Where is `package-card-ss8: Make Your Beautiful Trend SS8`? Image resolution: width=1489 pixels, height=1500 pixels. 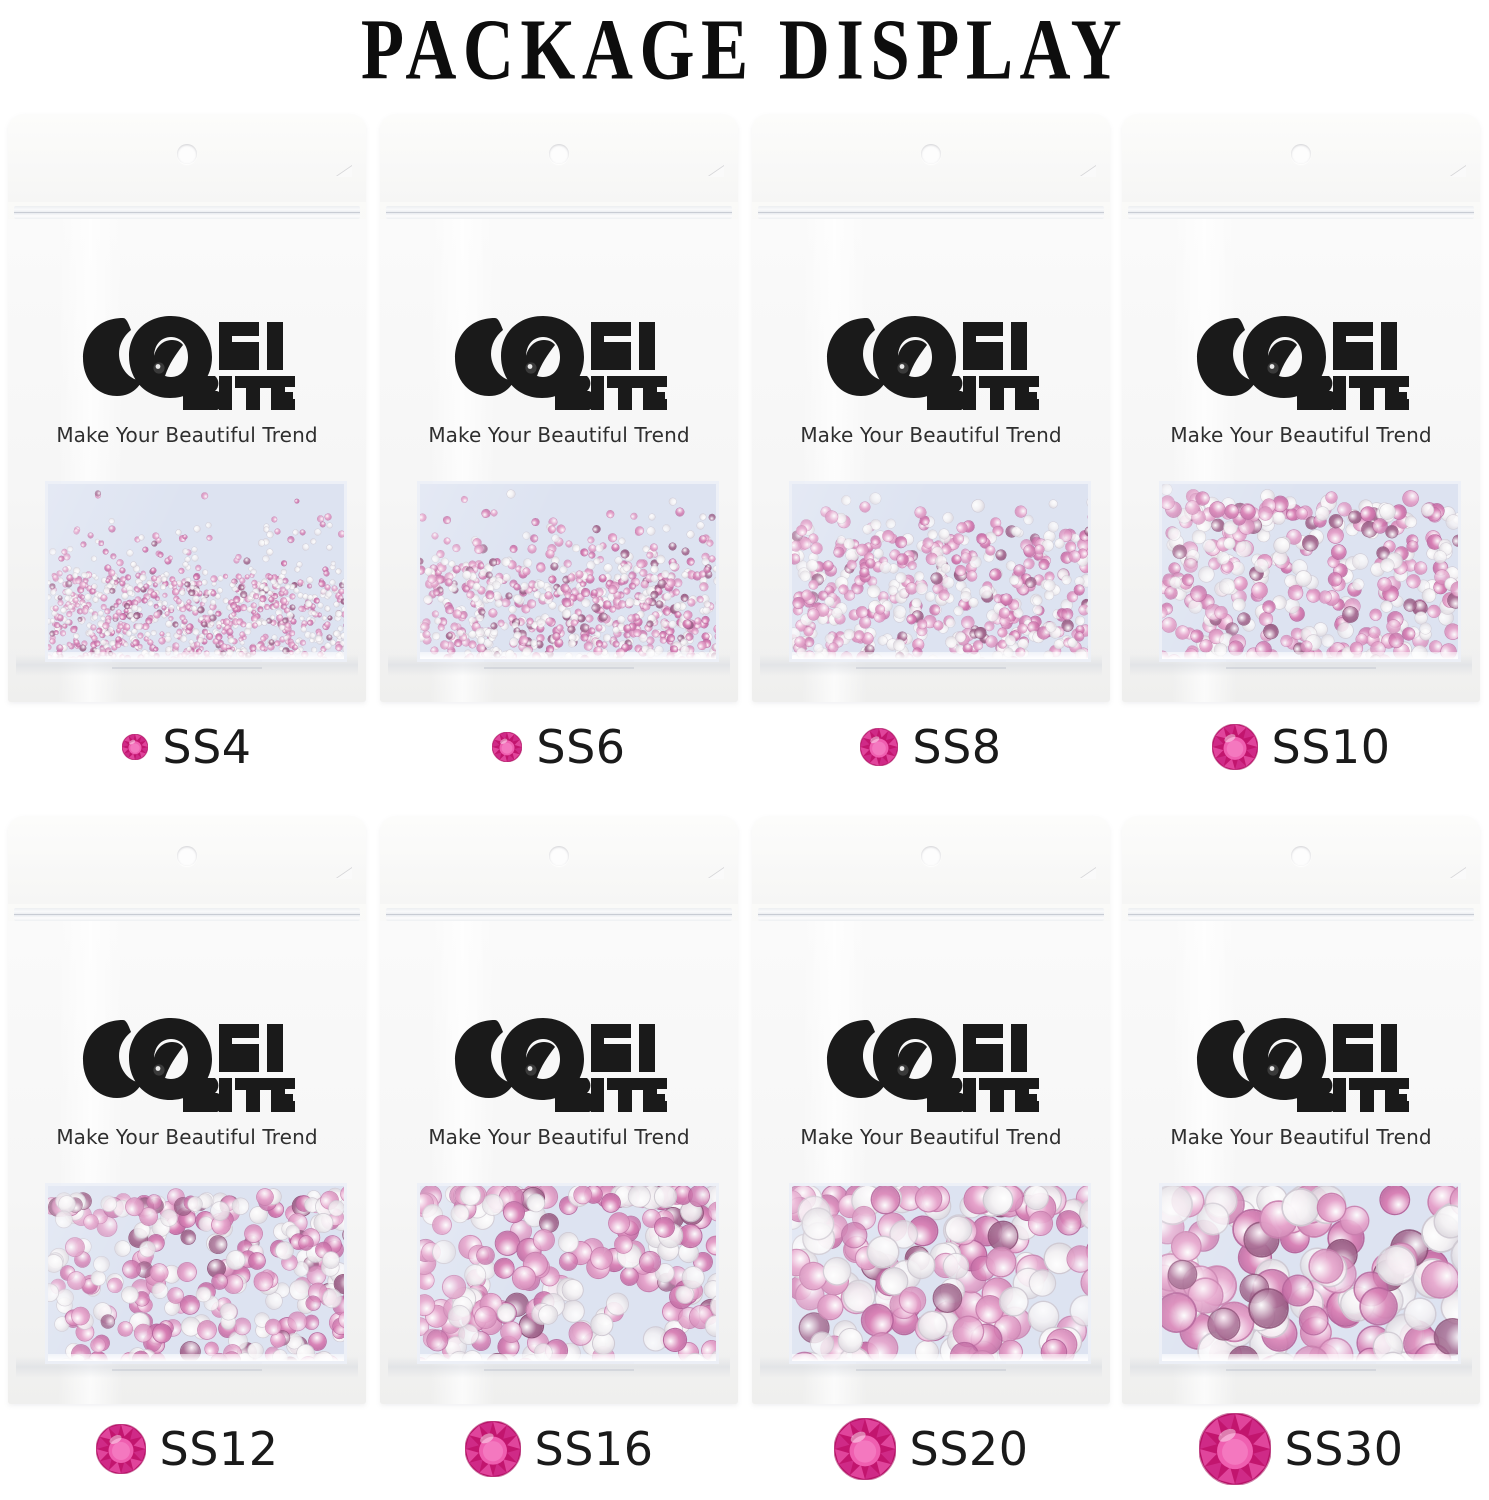
package-card-ss8: Make Your Beautiful Trend SS8 is located at coordinates (931, 447).